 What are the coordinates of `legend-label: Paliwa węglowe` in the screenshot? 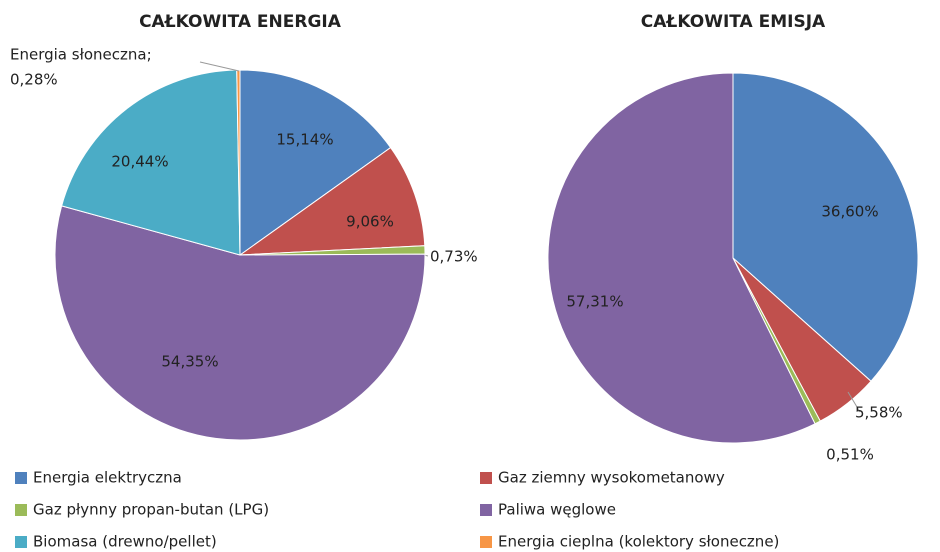 It's located at (557, 510).